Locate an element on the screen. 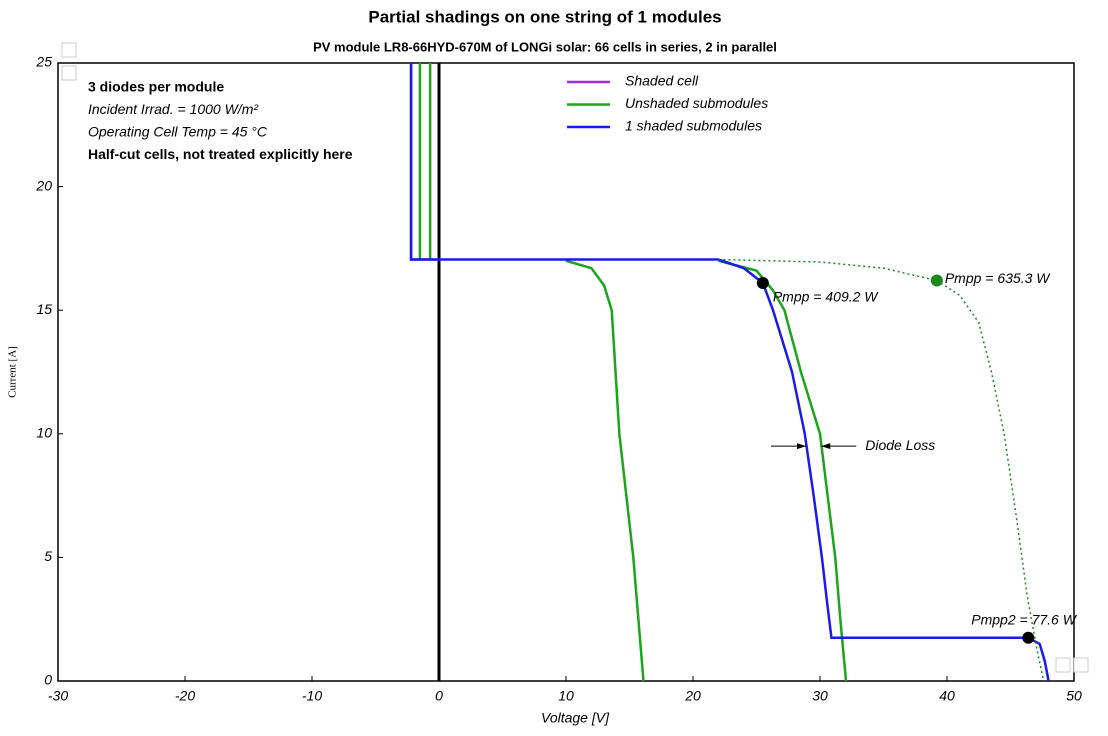 The image size is (1108, 736). scroll-down is located at coordinates (69, 73).